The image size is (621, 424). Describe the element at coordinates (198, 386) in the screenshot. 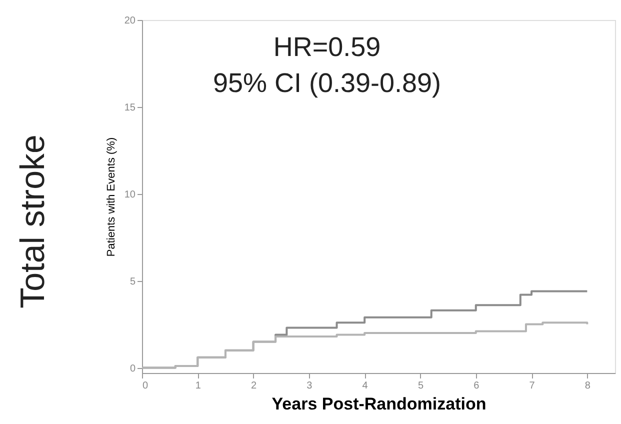

I see `x-tick-label: 1` at that location.